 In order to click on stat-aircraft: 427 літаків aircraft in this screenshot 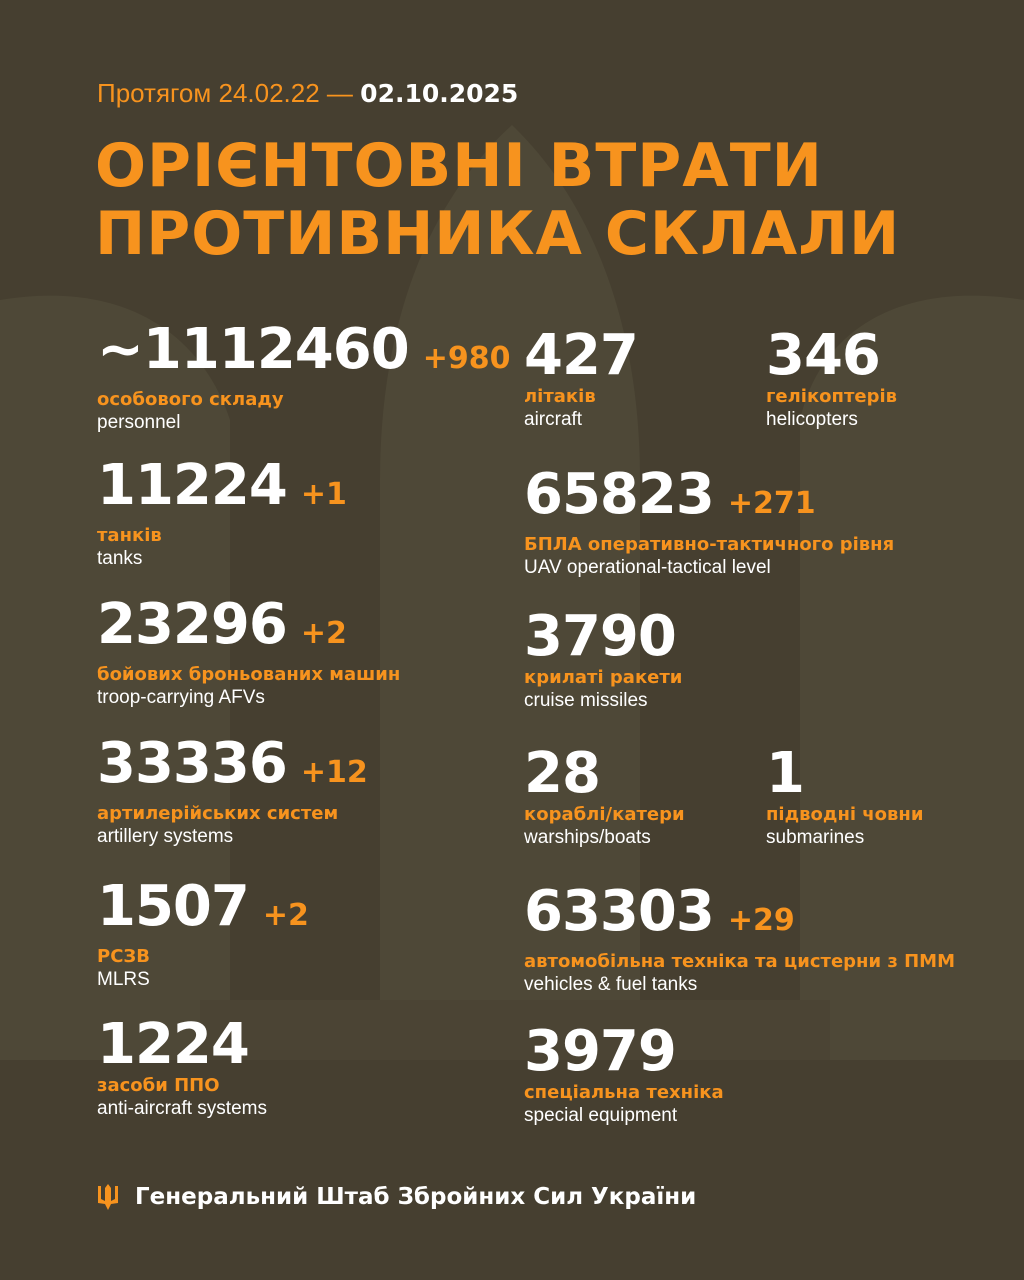, I will do `click(581, 377)`.